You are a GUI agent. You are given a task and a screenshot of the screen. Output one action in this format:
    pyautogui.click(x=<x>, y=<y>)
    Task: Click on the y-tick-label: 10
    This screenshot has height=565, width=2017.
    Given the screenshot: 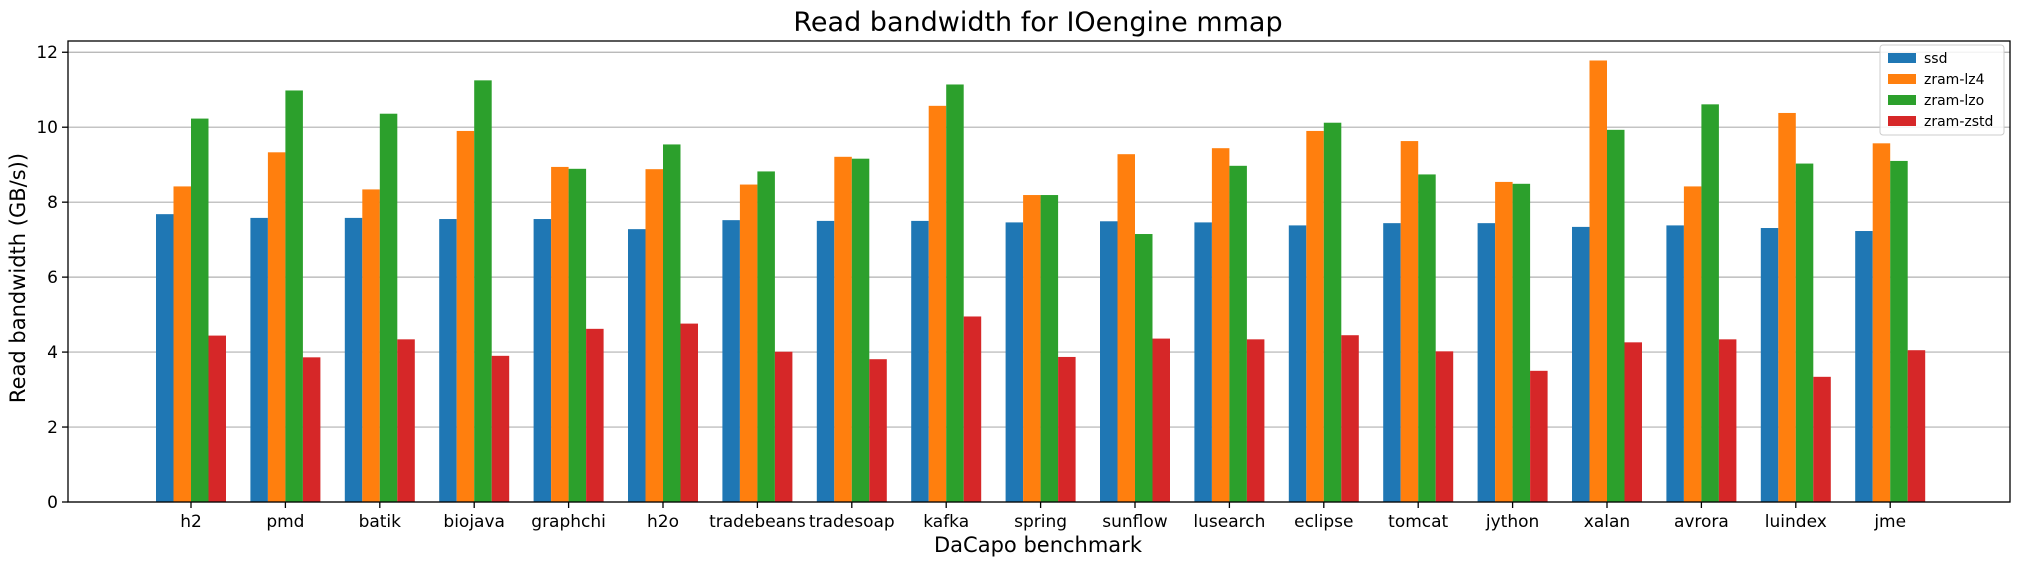 What is the action you would take?
    pyautogui.click(x=47, y=128)
    